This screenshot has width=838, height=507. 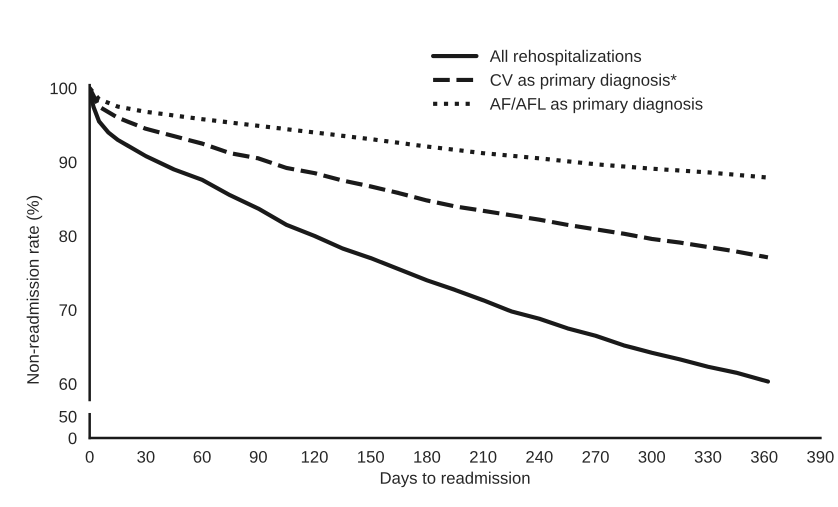 I want to click on y-tick-label: 80, so click(x=68, y=236).